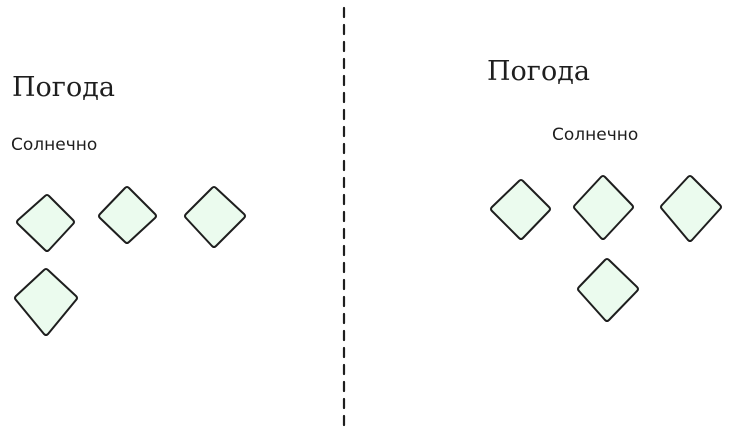 Image resolution: width=732 pixels, height=438 pixels. I want to click on left-tiles, so click(130, 261).